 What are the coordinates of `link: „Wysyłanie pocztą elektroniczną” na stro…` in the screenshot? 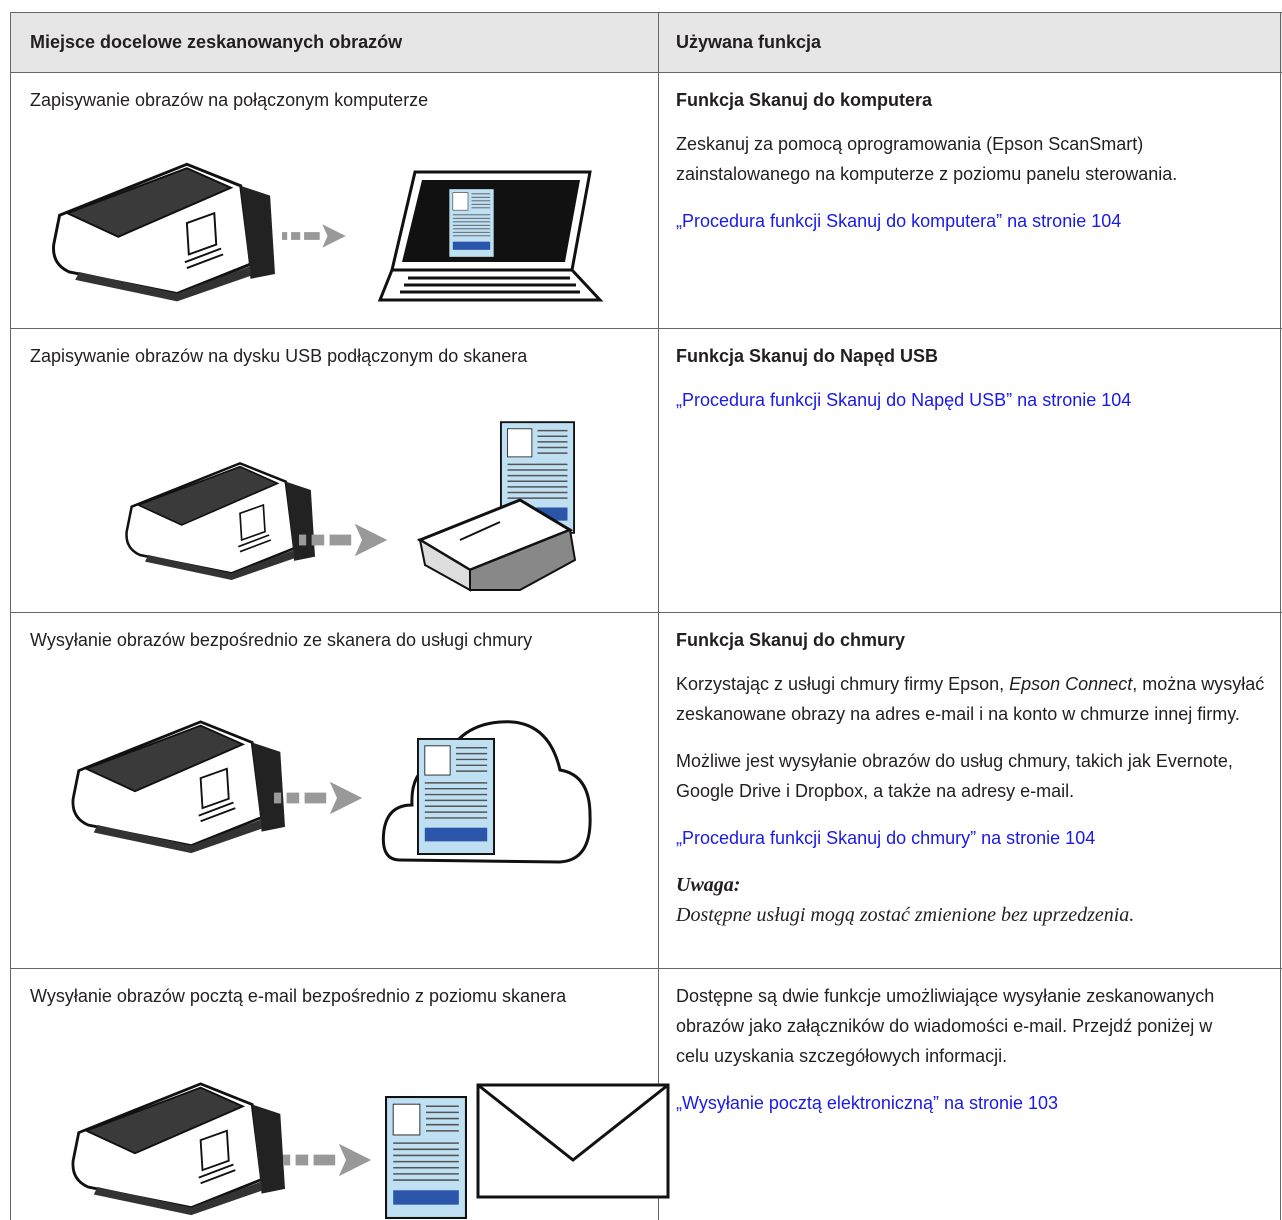 It's located at (867, 1103).